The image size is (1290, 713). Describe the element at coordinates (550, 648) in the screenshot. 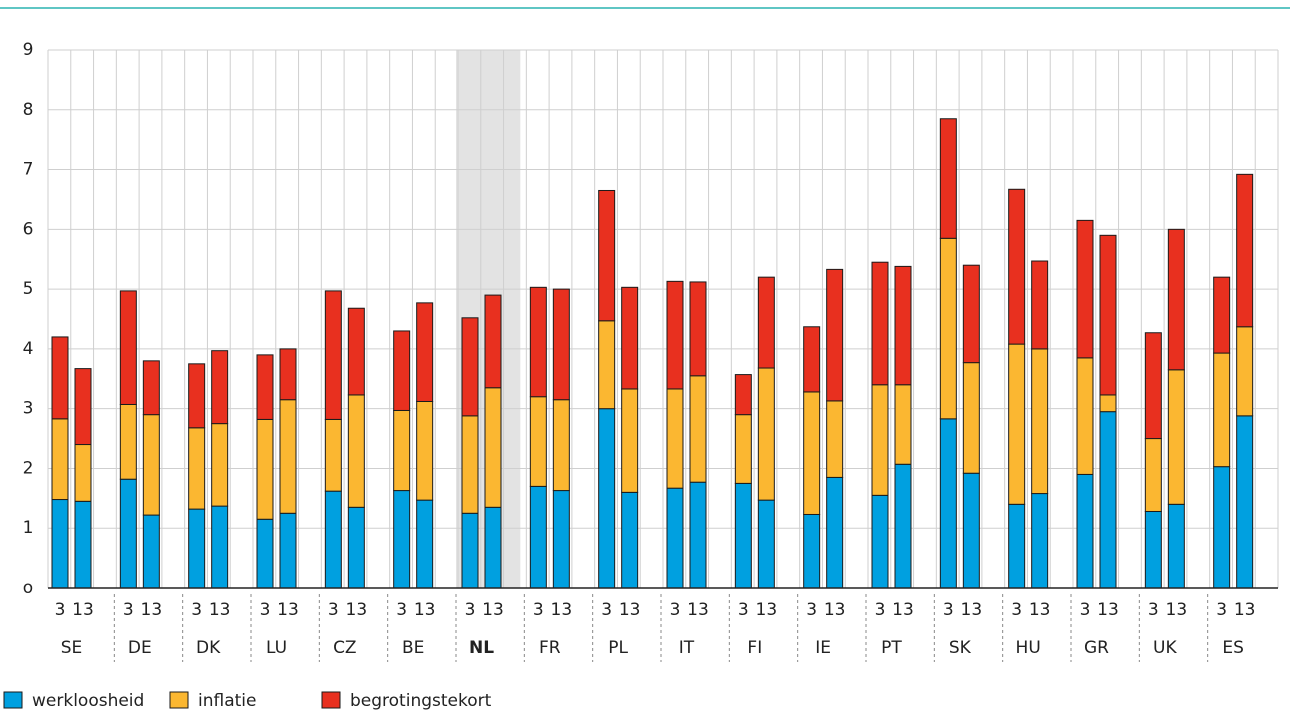

I see `x-tick-label: FR` at that location.